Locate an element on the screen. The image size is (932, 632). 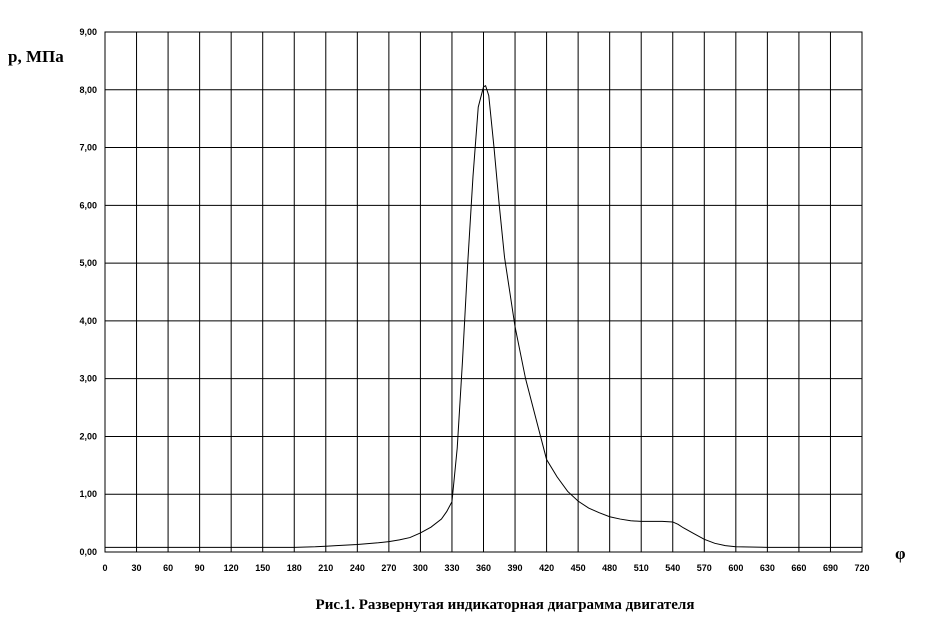
y-tick-label: 2,00 is located at coordinates (88, 436).